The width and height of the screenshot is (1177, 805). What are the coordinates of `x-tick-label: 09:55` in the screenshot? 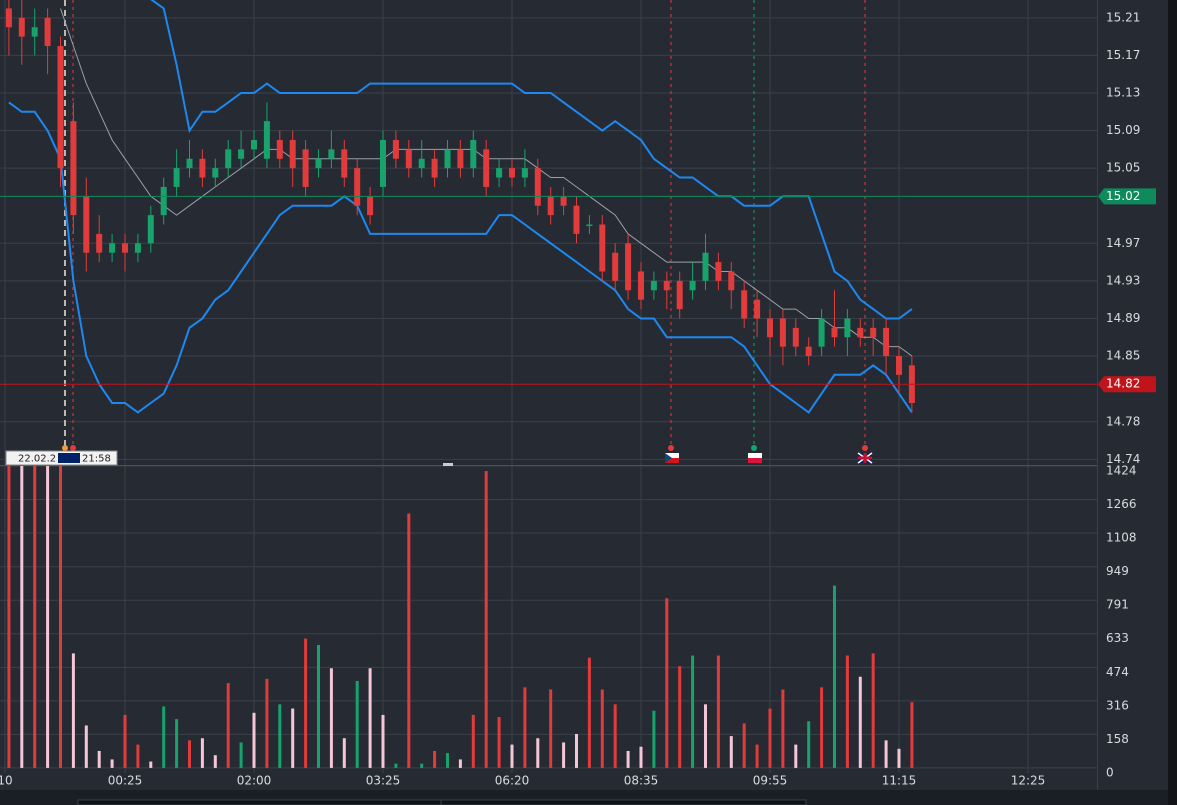 It's located at (770, 781).